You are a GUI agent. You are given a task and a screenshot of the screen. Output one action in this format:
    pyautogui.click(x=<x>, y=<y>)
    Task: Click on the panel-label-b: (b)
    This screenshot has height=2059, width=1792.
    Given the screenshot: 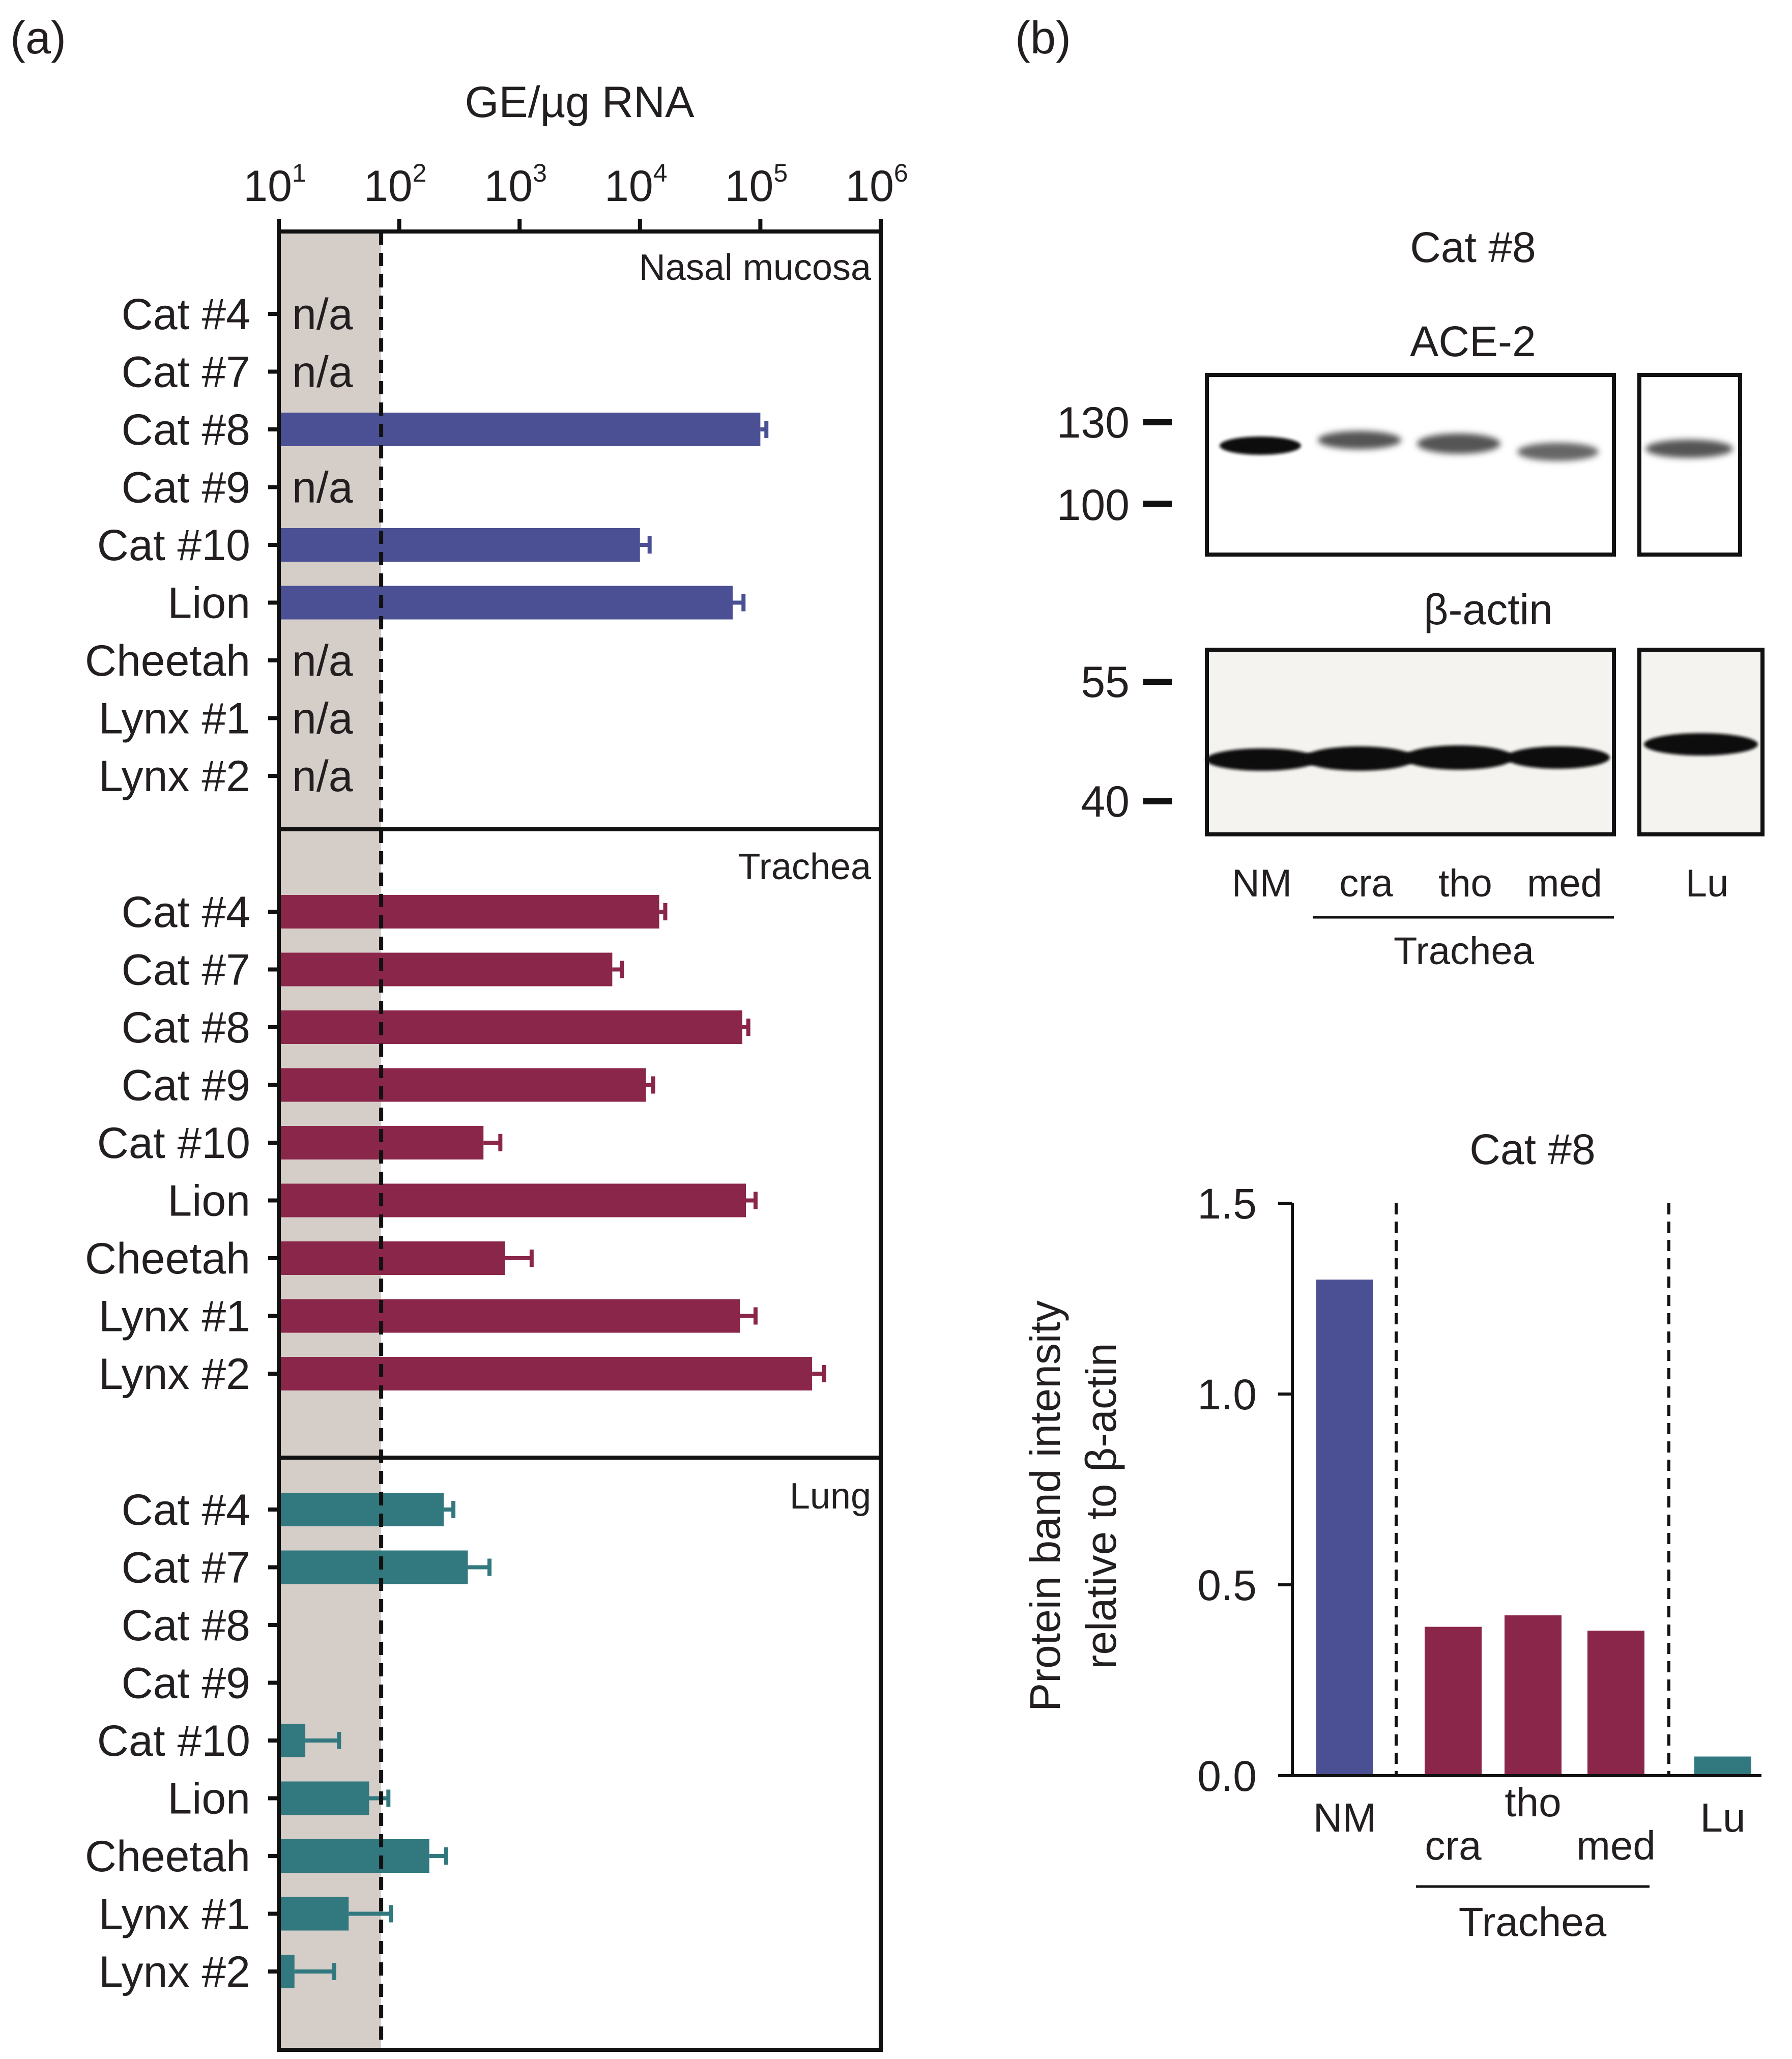 What is the action you would take?
    pyautogui.click(x=1043, y=38)
    